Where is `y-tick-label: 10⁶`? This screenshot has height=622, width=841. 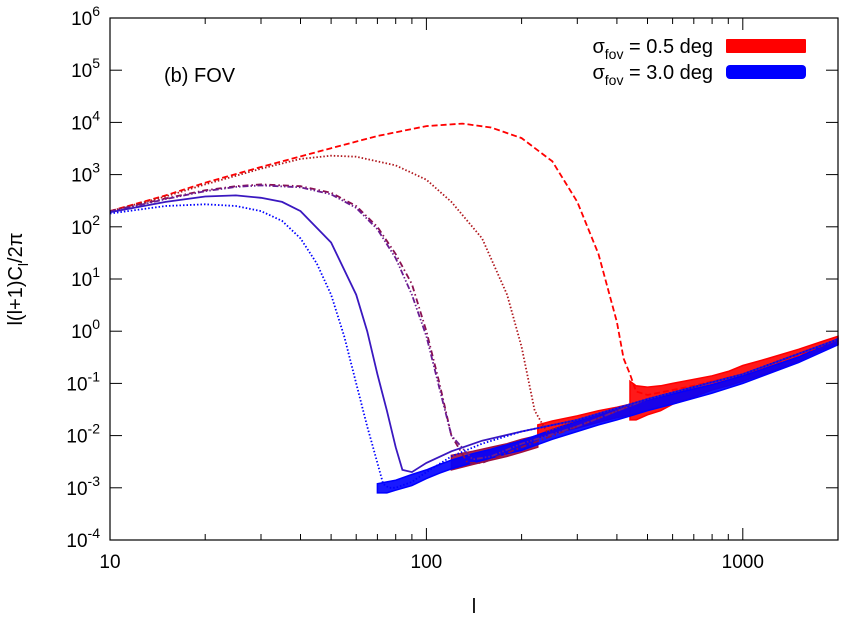 y-tick-label: 10⁶ is located at coordinates (85, 16).